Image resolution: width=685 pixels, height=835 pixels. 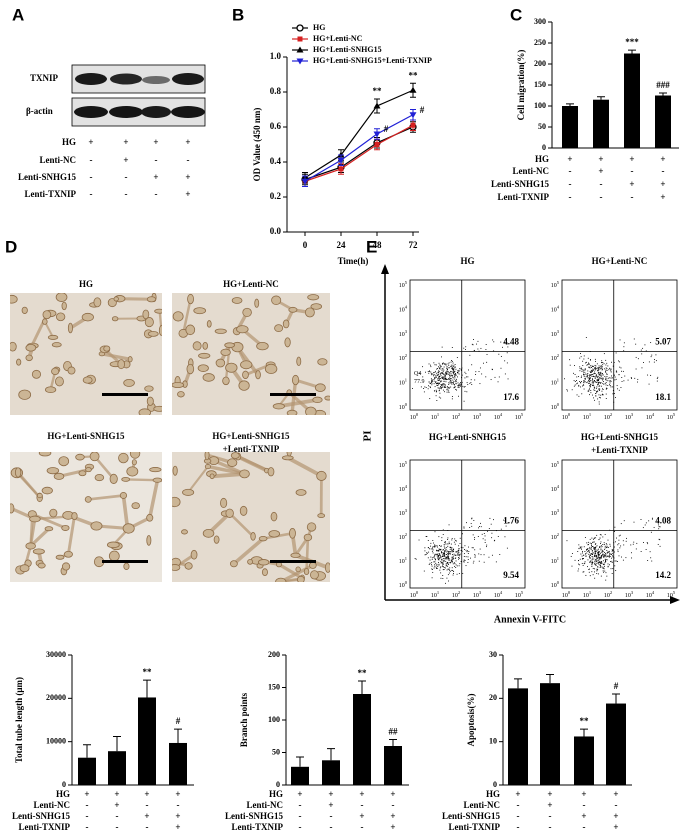 What do you see at coordinates (590, 414) in the screenshot?
I see `tick-exponent: 1` at bounding box center [590, 414].